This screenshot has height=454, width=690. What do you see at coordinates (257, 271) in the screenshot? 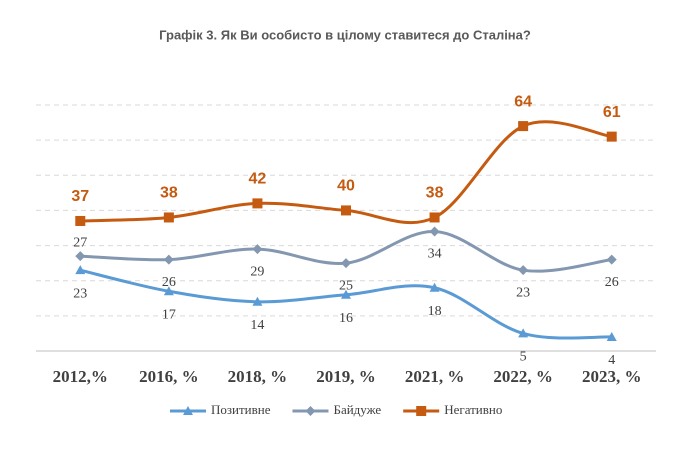
I see `data-label: 29` at bounding box center [257, 271].